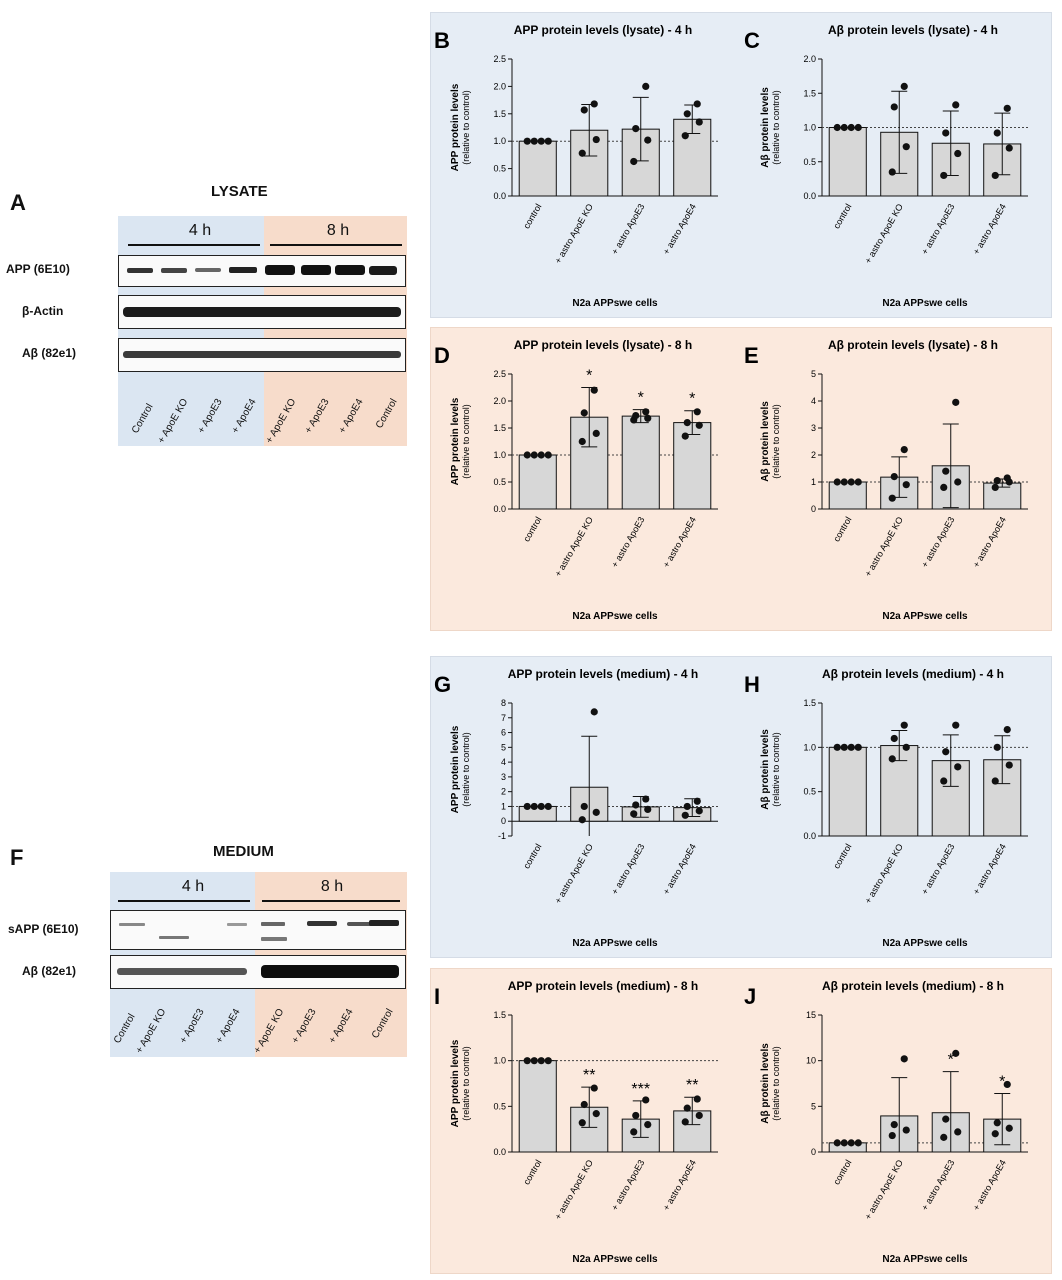 Image resolution: width=1062 pixels, height=1280 pixels. I want to click on y-tick-label: 5, so click(813, 1106).